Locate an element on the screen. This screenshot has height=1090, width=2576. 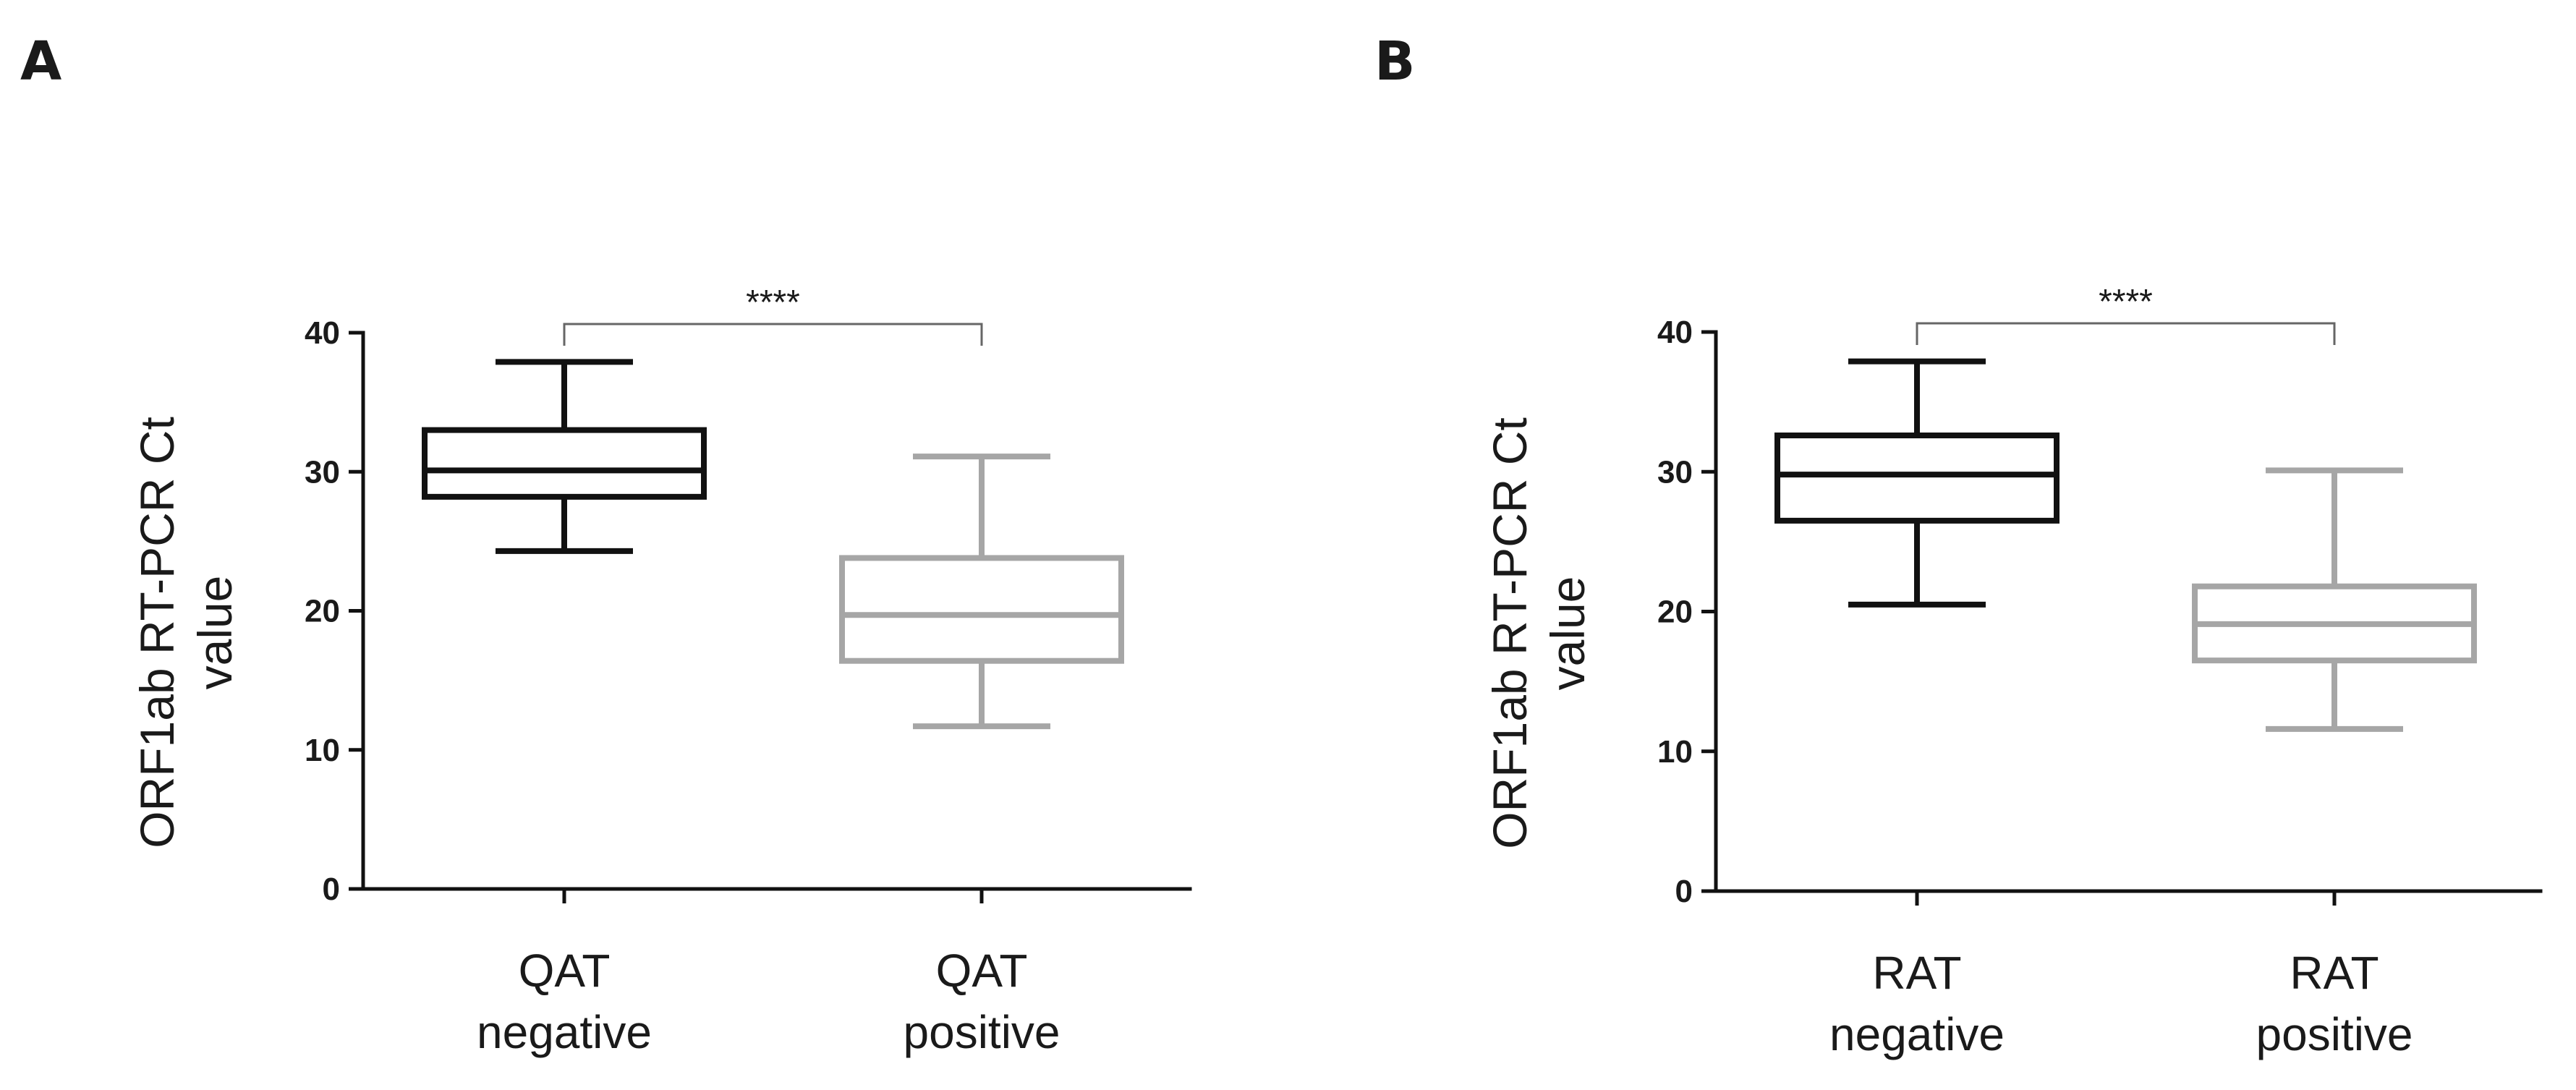
panel-label: A is located at coordinates (40, 62).